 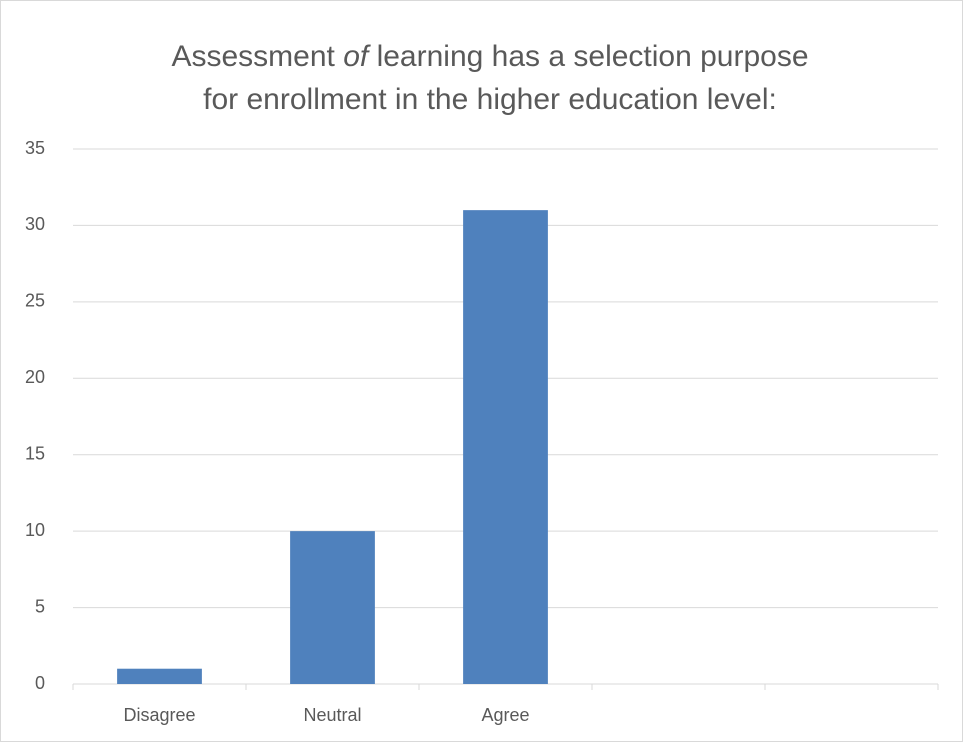 What do you see at coordinates (35, 453) in the screenshot?
I see `y-tick-label: 15` at bounding box center [35, 453].